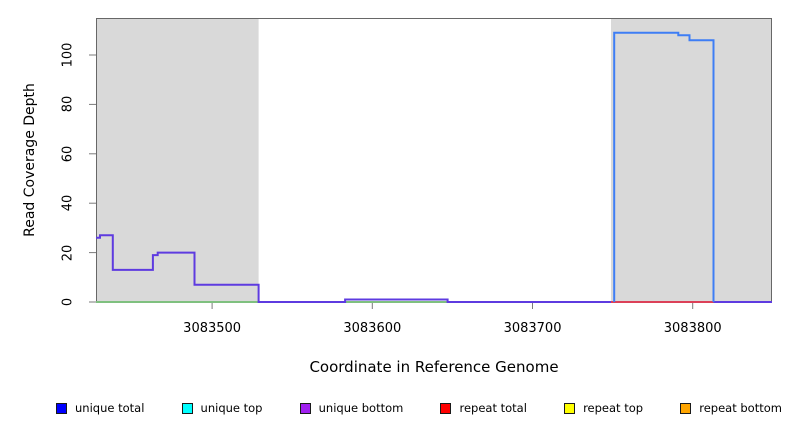 The width and height of the screenshot is (792, 432). What do you see at coordinates (68, 203) in the screenshot?
I see `y-tick-label: 40` at bounding box center [68, 203].